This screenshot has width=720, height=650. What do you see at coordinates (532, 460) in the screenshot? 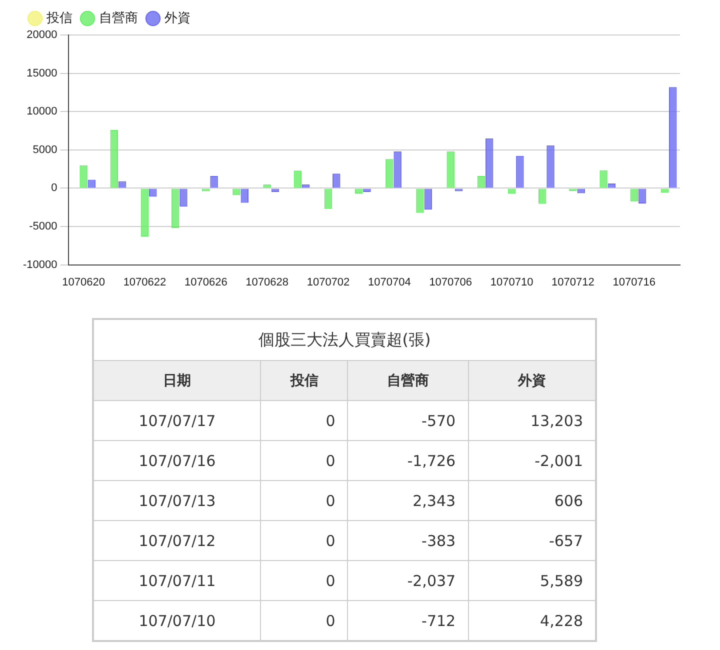
I see `text: -2,001` at bounding box center [532, 460].